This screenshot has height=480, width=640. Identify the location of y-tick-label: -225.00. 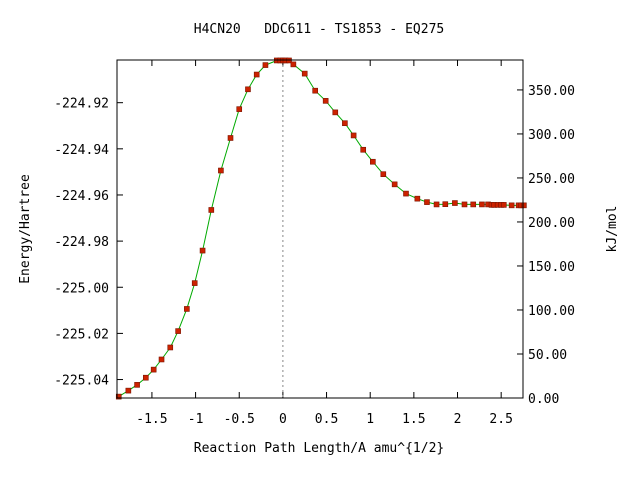
(81, 288).